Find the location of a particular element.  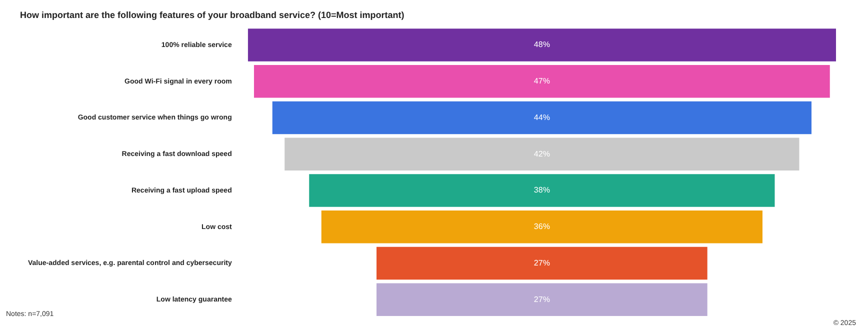

text: How important are the following features of your broadband service? (10=Most important) is located at coordinates (212, 15).